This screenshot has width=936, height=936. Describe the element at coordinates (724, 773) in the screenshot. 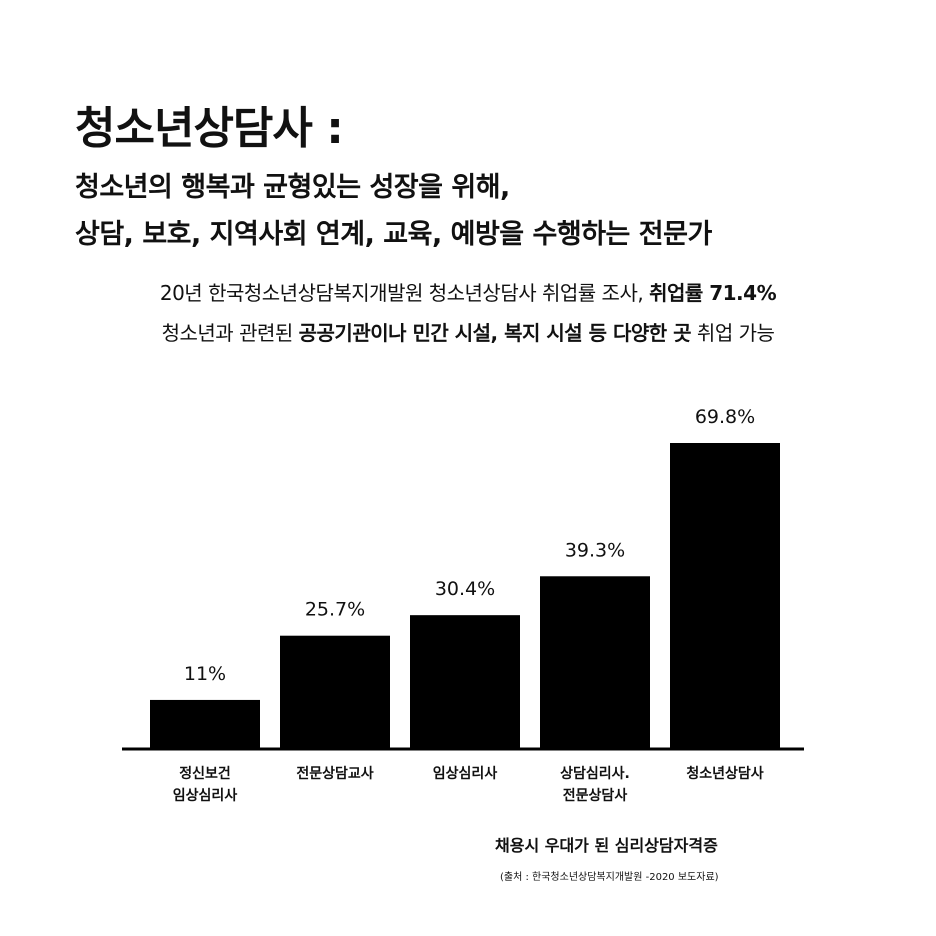

I see `category-label-5: 청소년상담사` at that location.